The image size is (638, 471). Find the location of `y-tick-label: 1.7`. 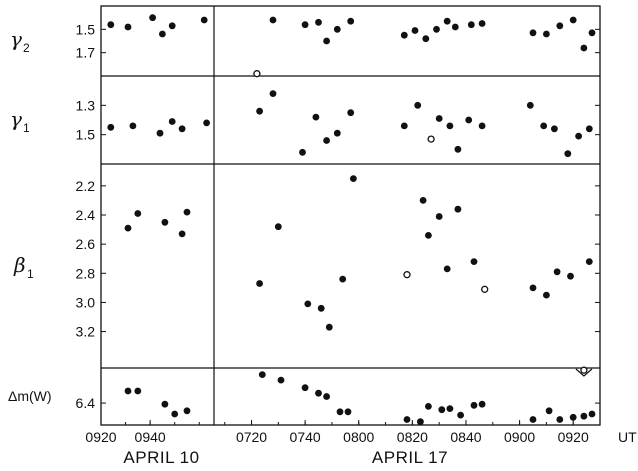

y-tick-label: 1.7 is located at coordinates (86, 53).